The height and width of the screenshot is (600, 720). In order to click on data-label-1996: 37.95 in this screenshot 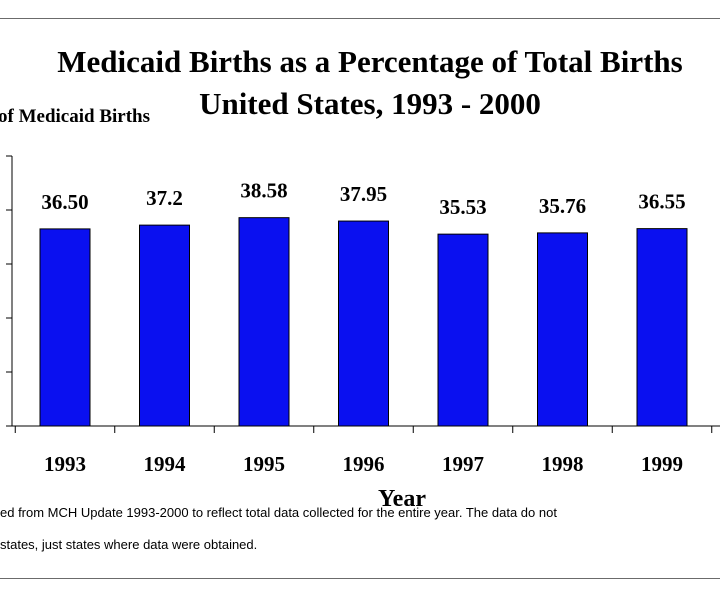, I will do `click(363, 194)`.